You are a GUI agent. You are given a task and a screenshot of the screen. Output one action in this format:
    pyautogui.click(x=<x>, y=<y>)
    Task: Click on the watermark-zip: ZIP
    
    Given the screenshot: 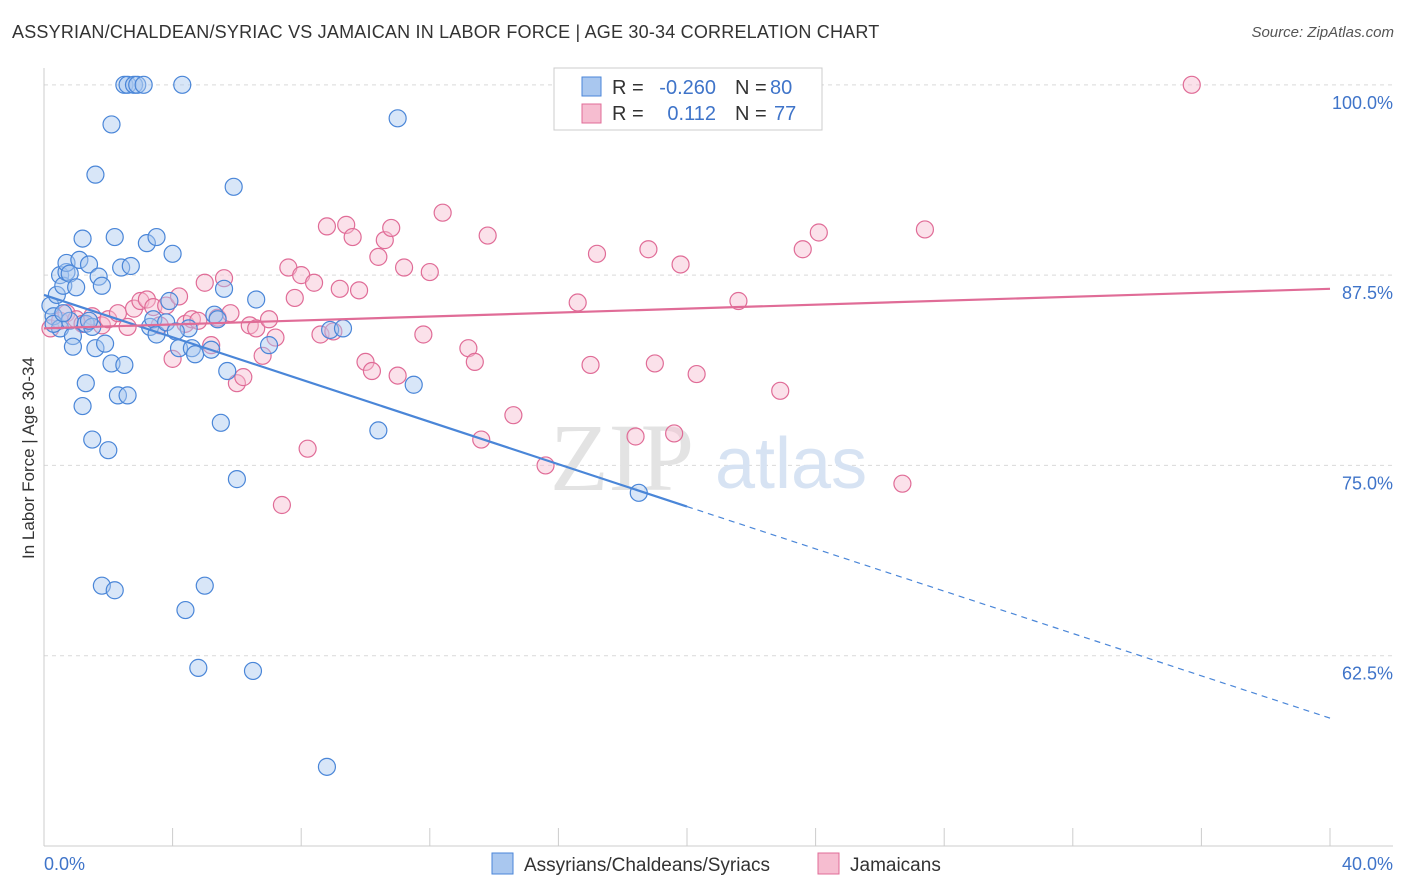 What is the action you would take?
    pyautogui.click(x=622, y=457)
    